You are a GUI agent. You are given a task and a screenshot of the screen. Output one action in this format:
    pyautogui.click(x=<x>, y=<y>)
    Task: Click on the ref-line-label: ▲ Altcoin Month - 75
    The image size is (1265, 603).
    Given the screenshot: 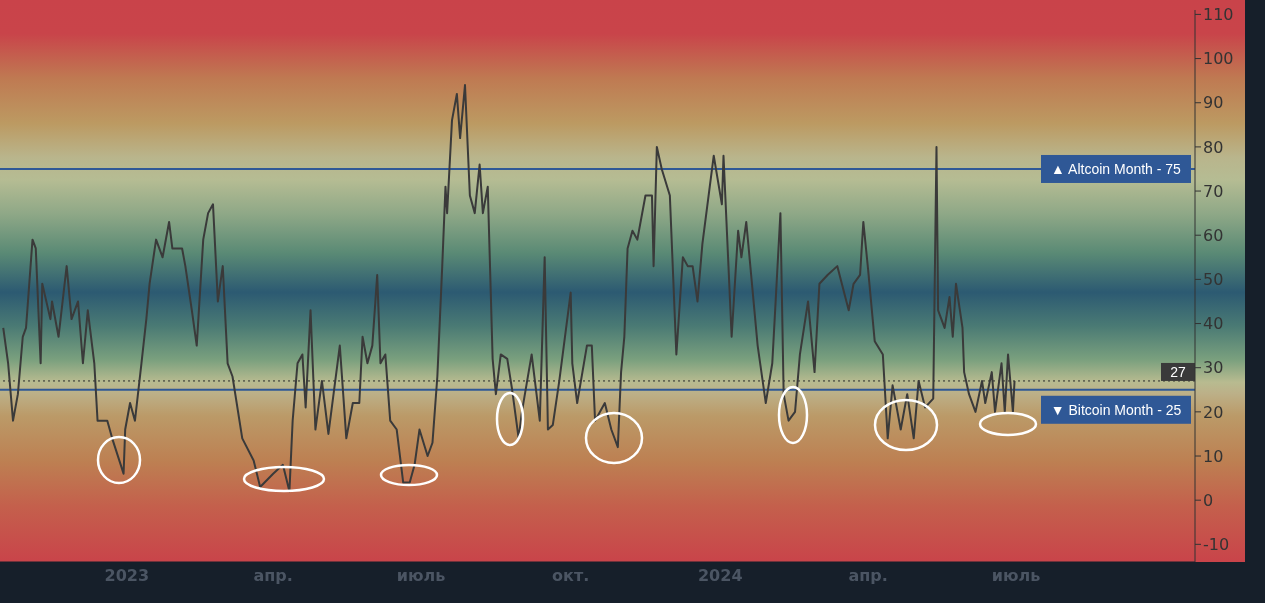 What is the action you would take?
    pyautogui.click(x=1116, y=169)
    